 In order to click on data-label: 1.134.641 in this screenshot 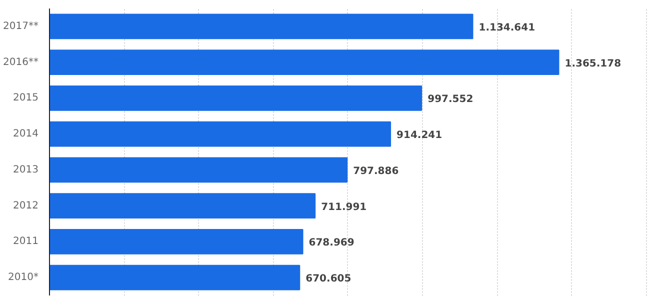, I will do `click(507, 28)`.